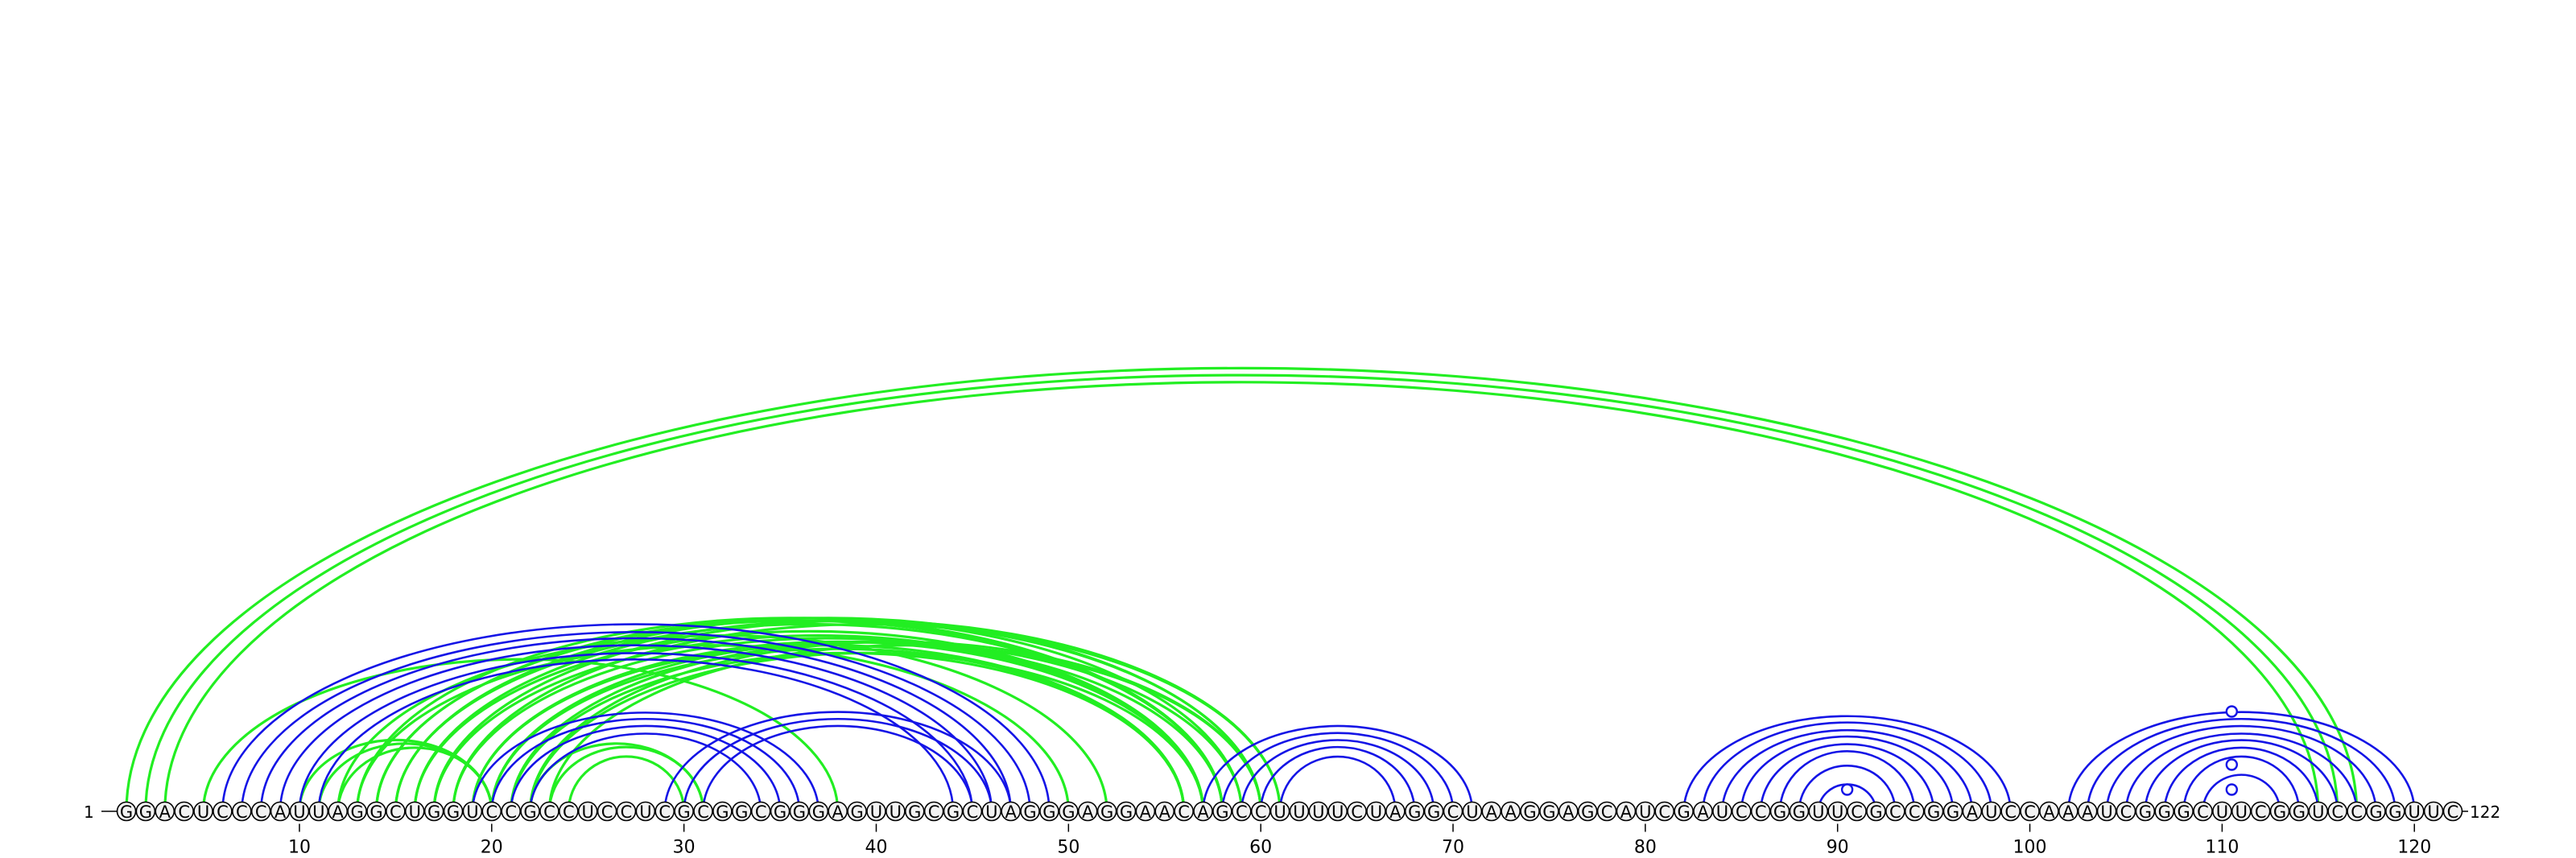  What do you see at coordinates (684, 848) in the screenshot?
I see `axis-tick-label: 30` at bounding box center [684, 848].